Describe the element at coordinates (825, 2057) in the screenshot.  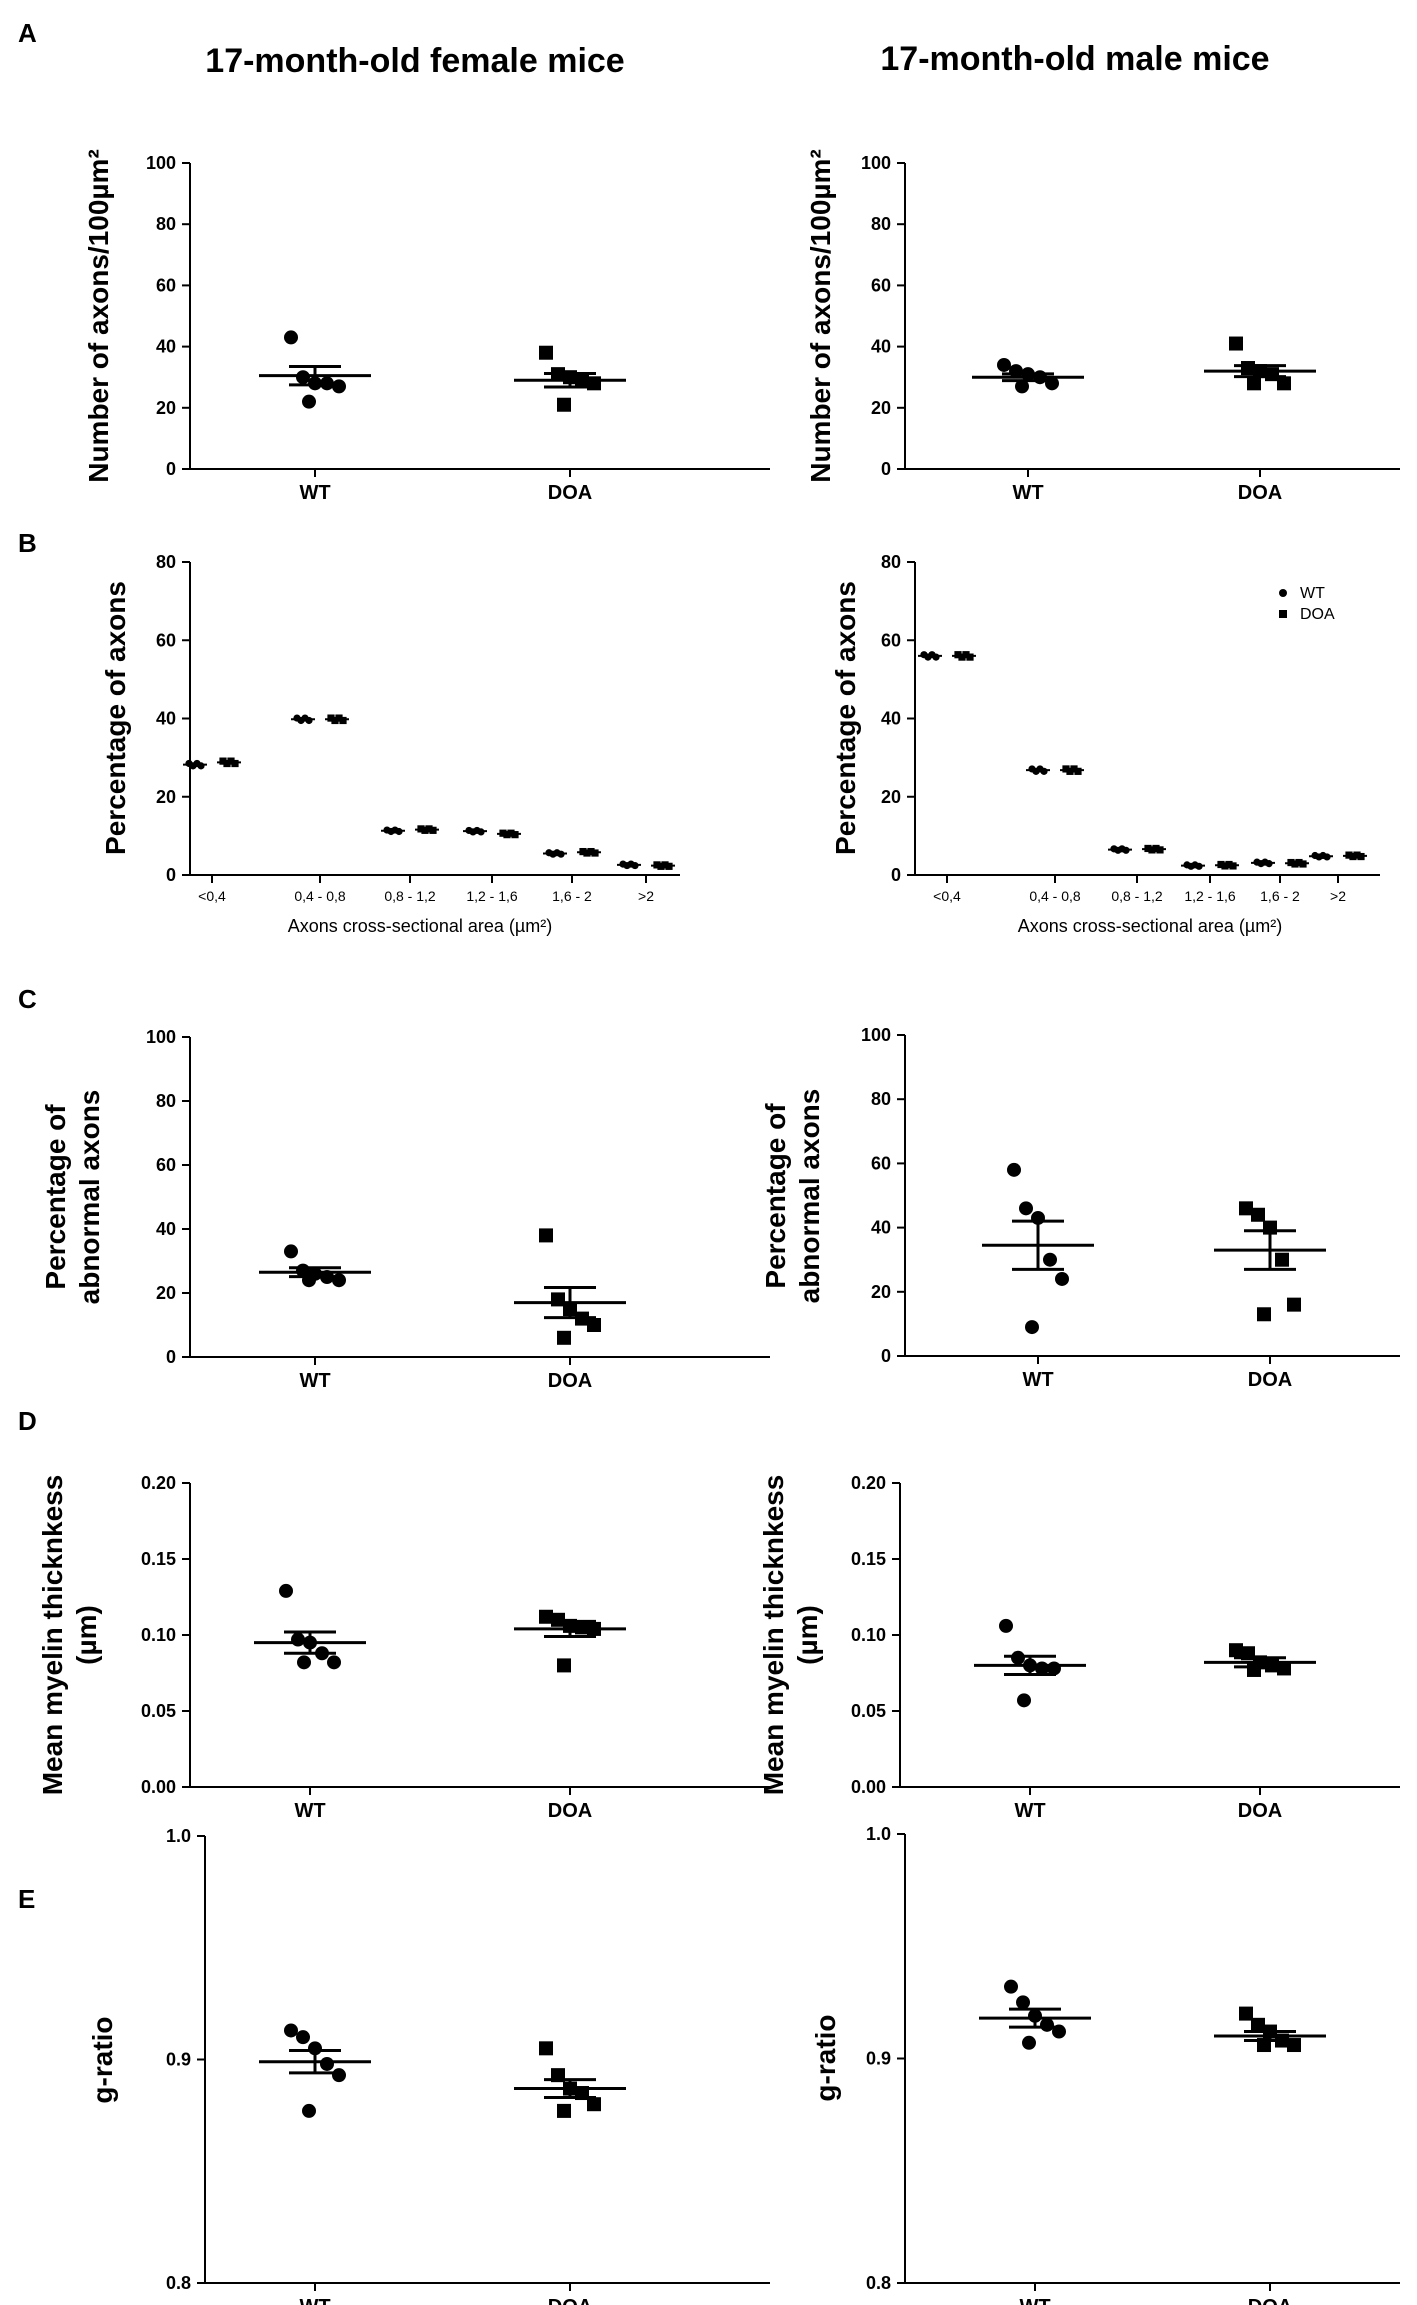
I see `y-axis-label: g-ratio` at that location.